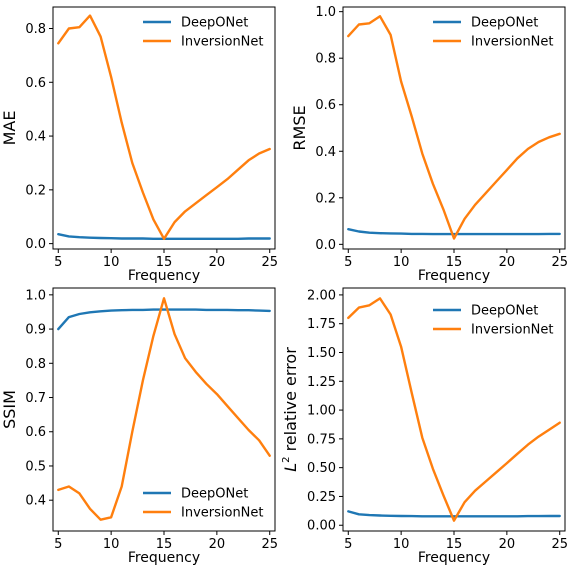  What do you see at coordinates (321, 526) in the screenshot?
I see `y-tick-label: 0.00` at bounding box center [321, 526].